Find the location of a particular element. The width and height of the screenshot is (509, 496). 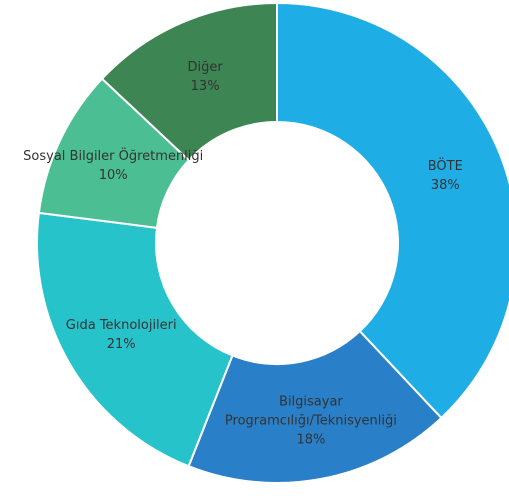

value-label: 10% is located at coordinates (113, 175).